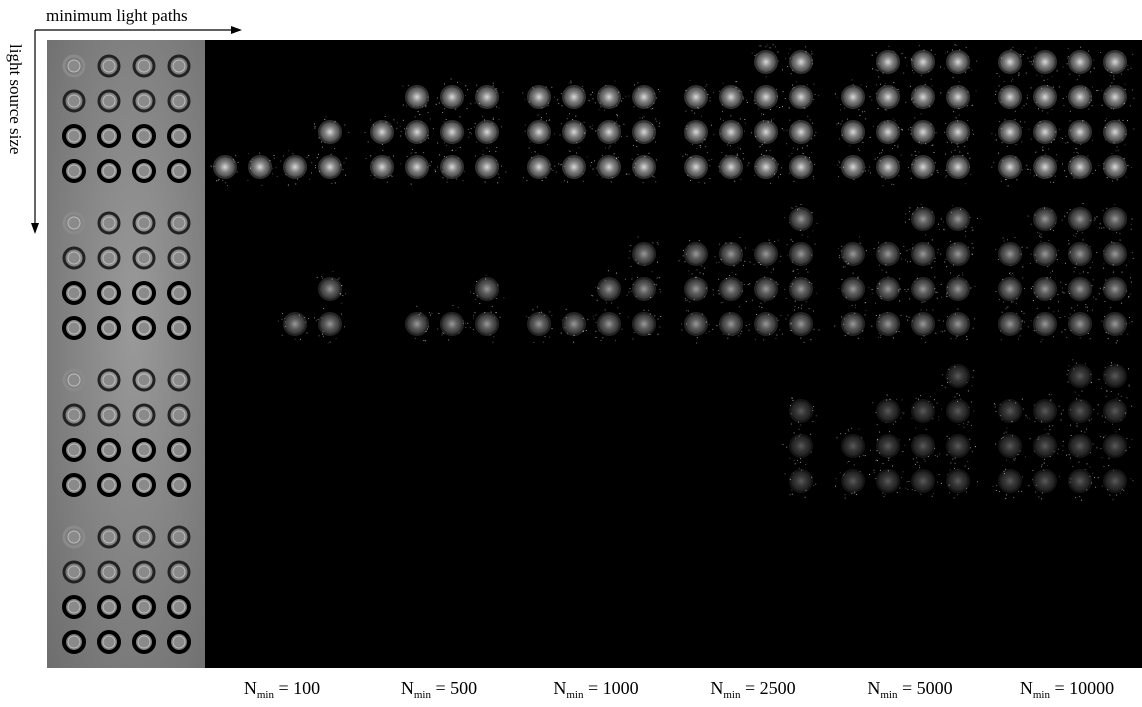 The height and width of the screenshot is (707, 1142). What do you see at coordinates (74, 415) in the screenshot?
I see `reference-sphere-core` at bounding box center [74, 415].